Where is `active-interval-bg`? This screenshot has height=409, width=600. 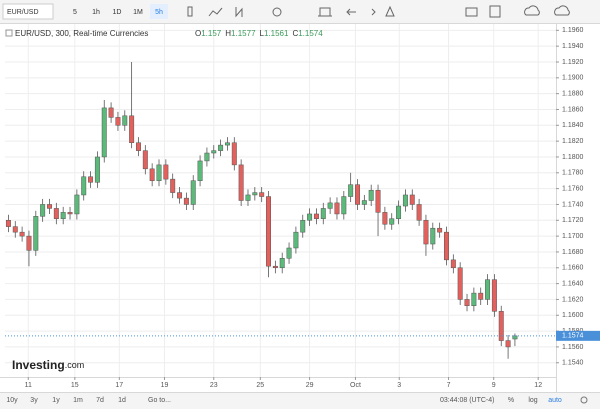 active-interval-bg is located at coordinates (159, 11).